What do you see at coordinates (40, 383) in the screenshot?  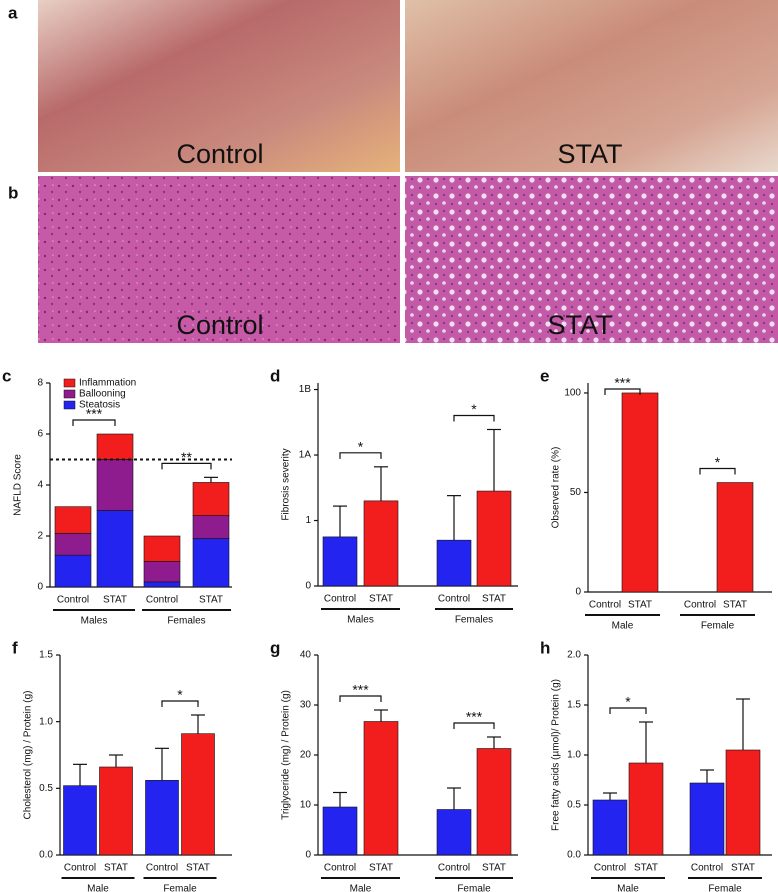 I see `y-tick-label: 8` at bounding box center [40, 383].